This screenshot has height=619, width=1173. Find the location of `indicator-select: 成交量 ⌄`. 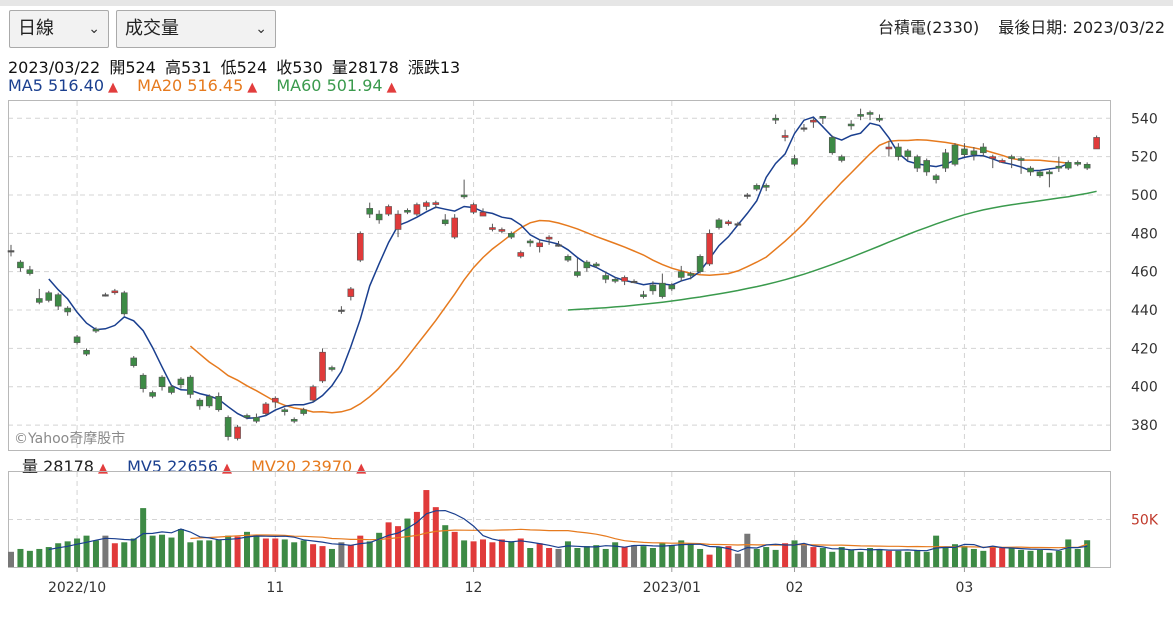

indicator-select: 成交量 ⌄ is located at coordinates (196, 29).